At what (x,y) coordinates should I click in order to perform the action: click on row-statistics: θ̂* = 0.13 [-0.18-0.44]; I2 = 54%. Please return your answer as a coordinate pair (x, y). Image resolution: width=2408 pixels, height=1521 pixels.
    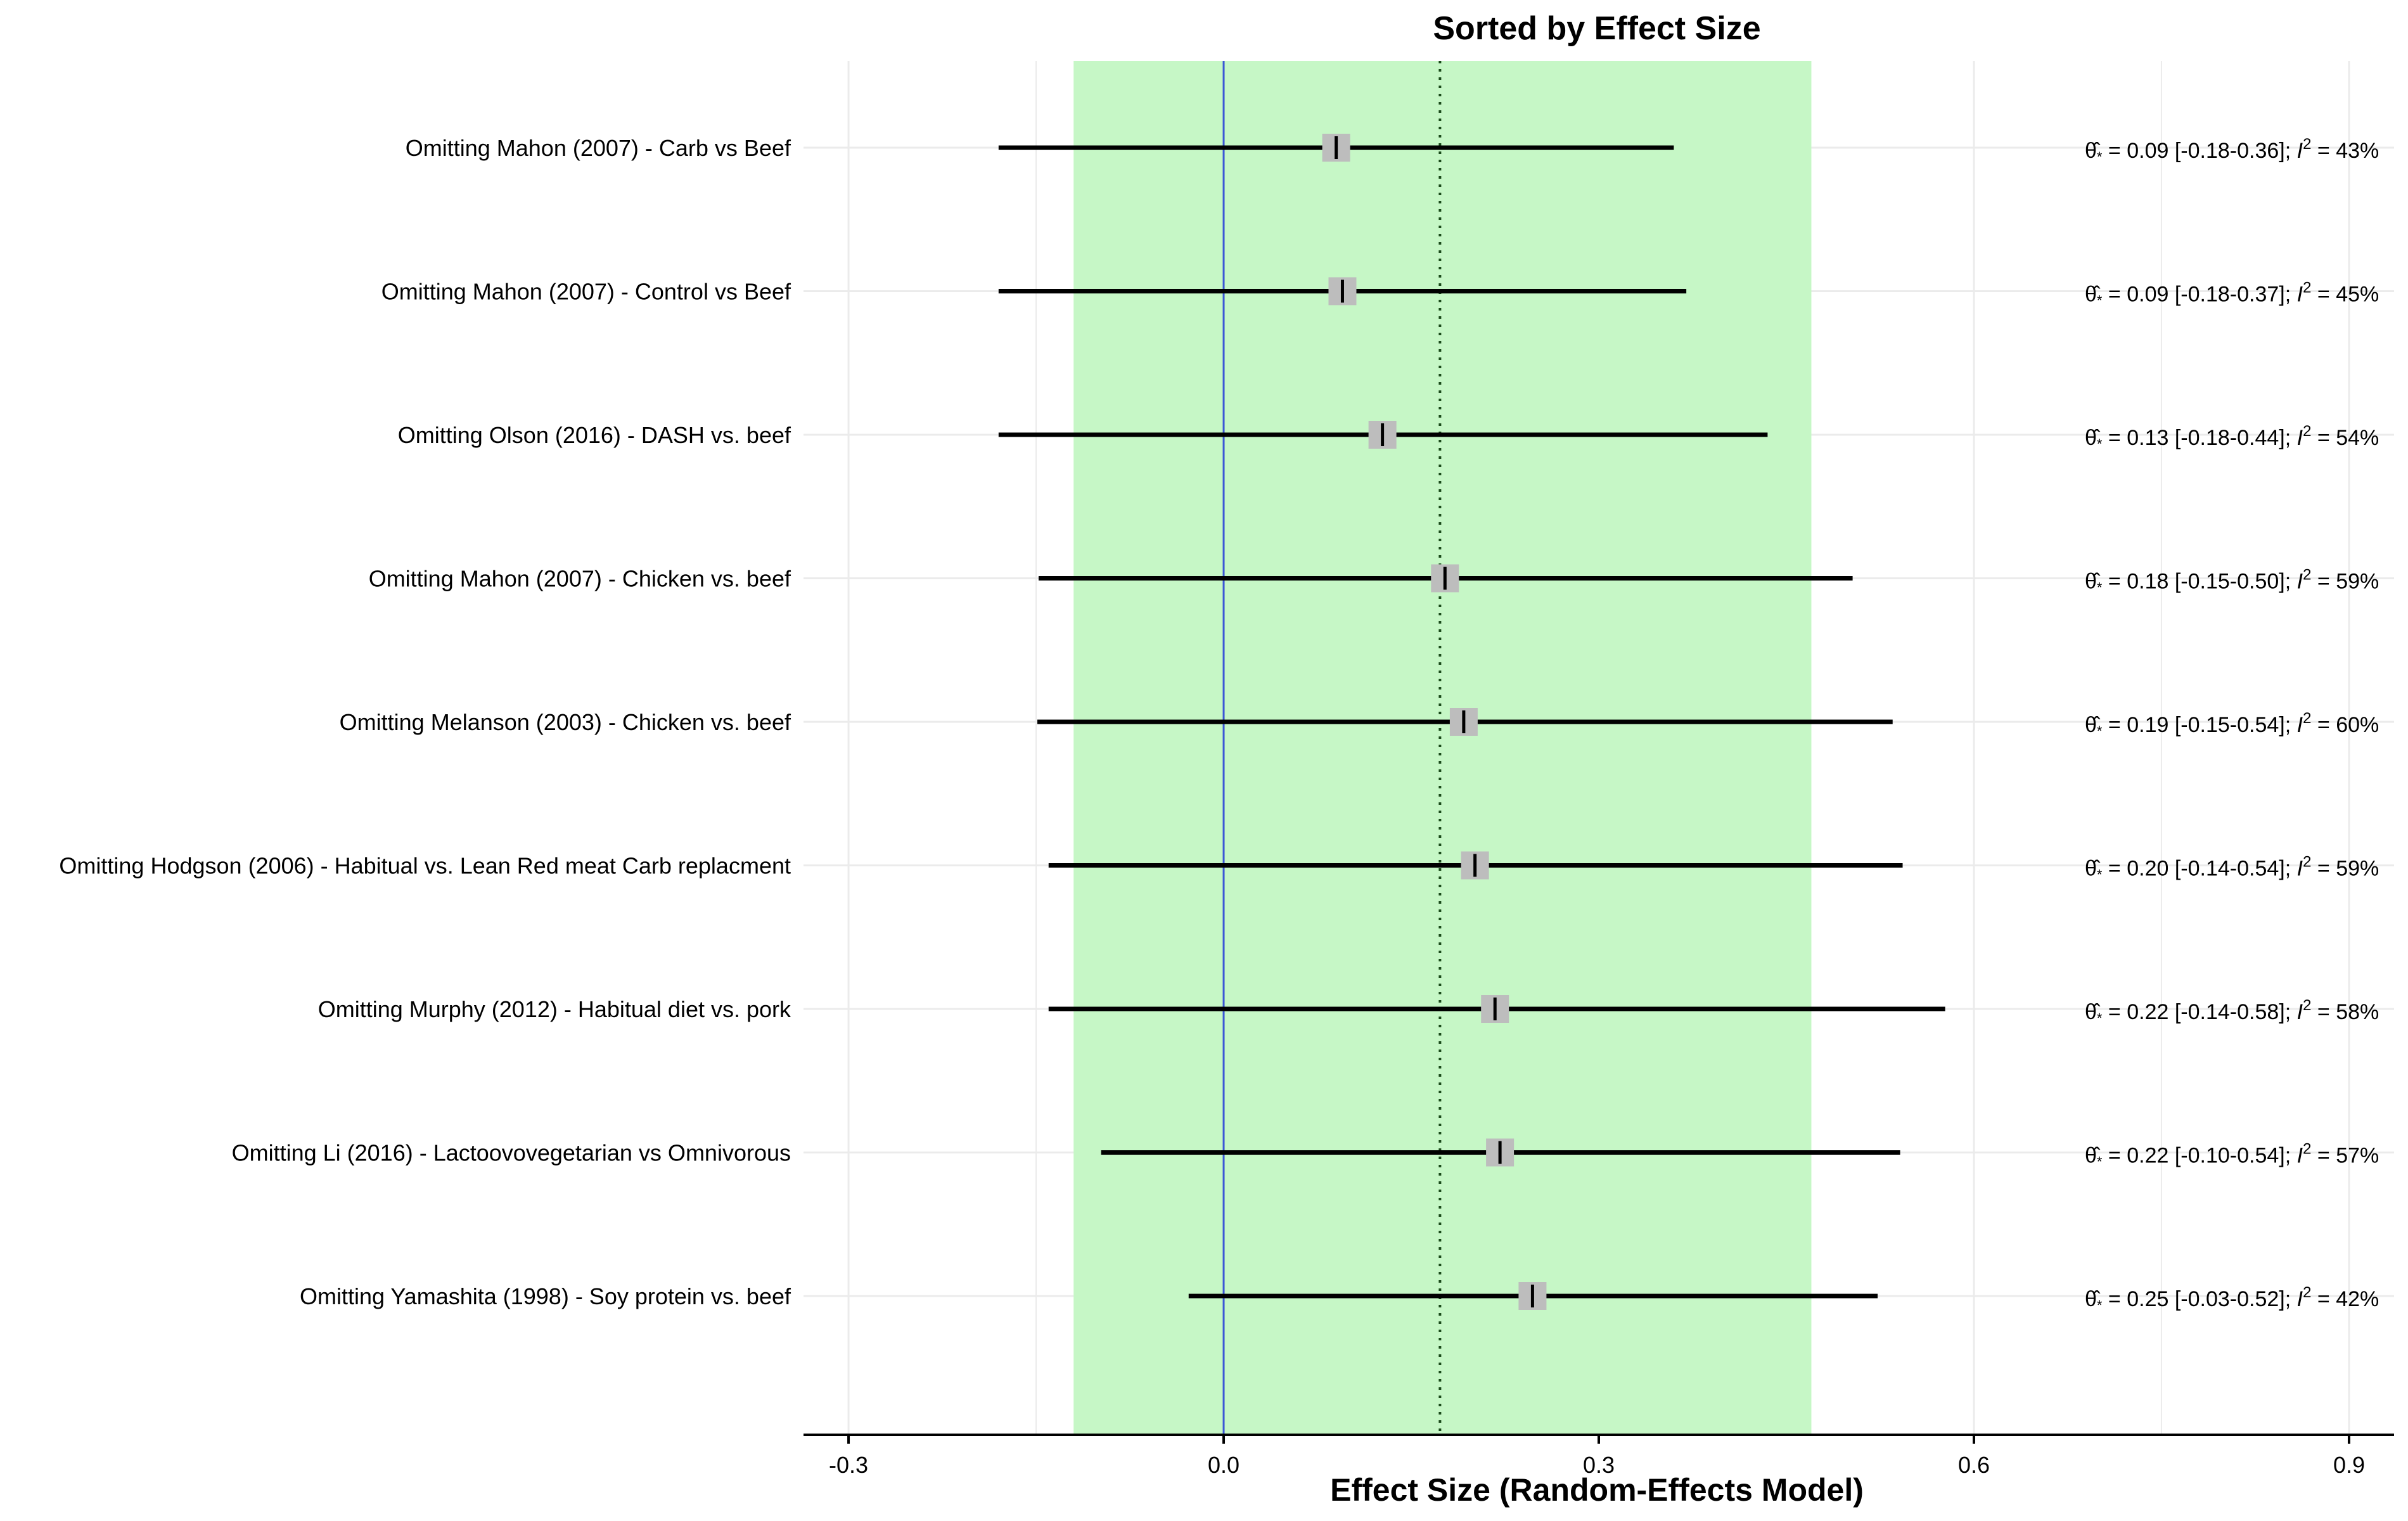
    Looking at the image, I should click on (2232, 438).